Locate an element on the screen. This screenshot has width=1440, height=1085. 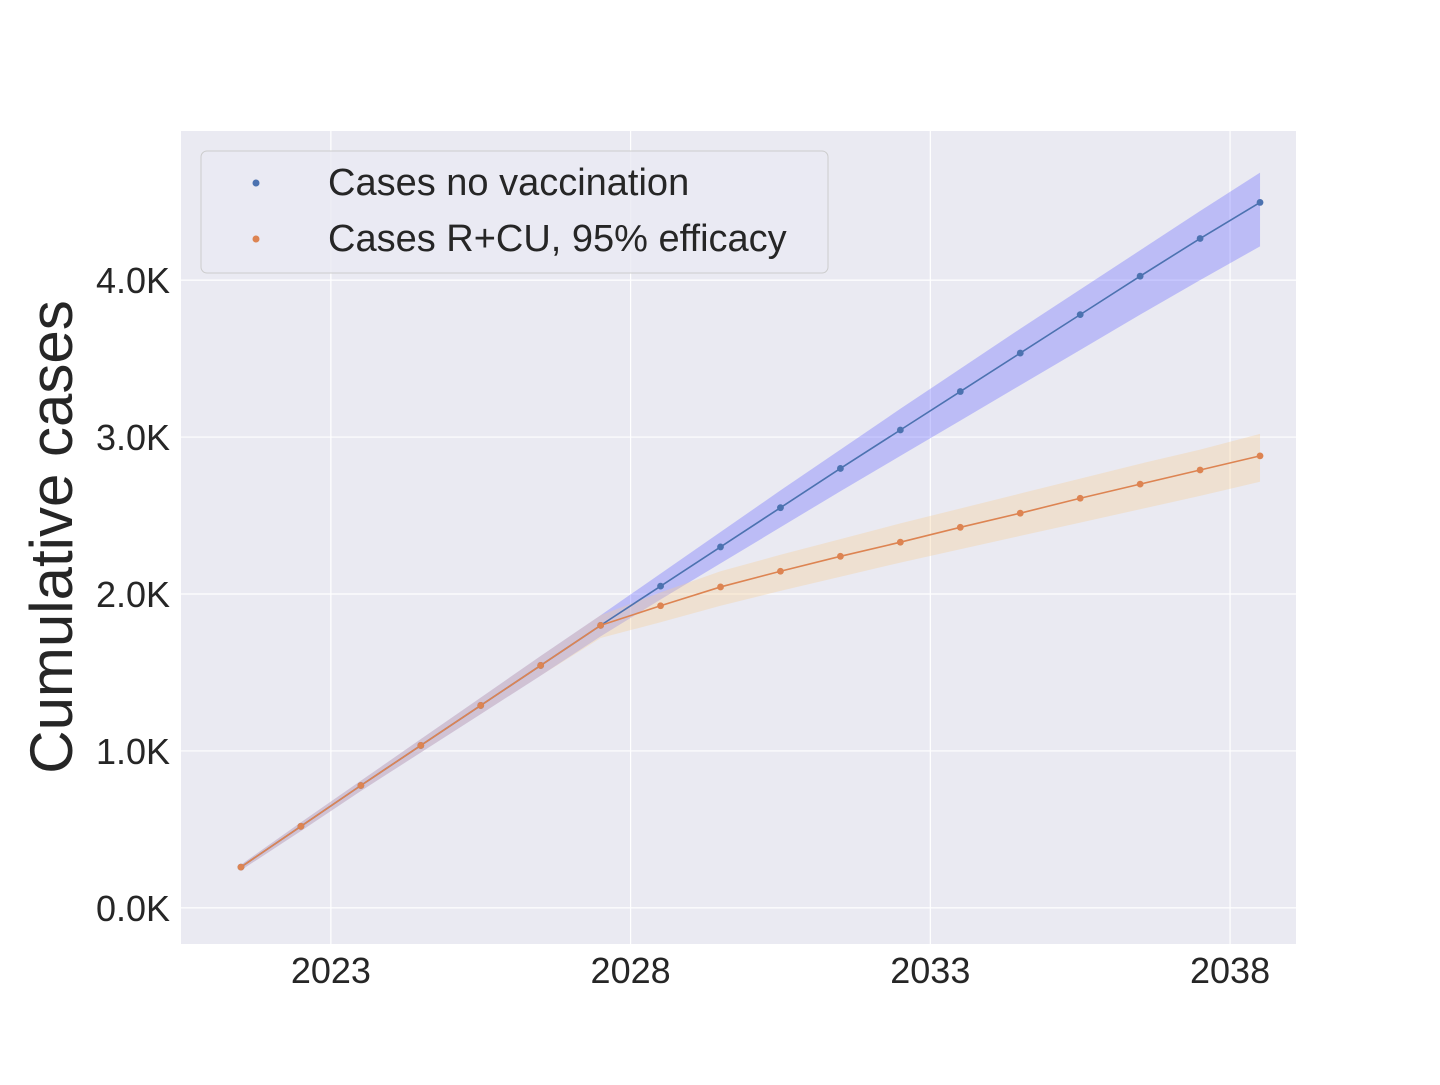
y-tick-label: 1.0K is located at coordinates (133, 751).